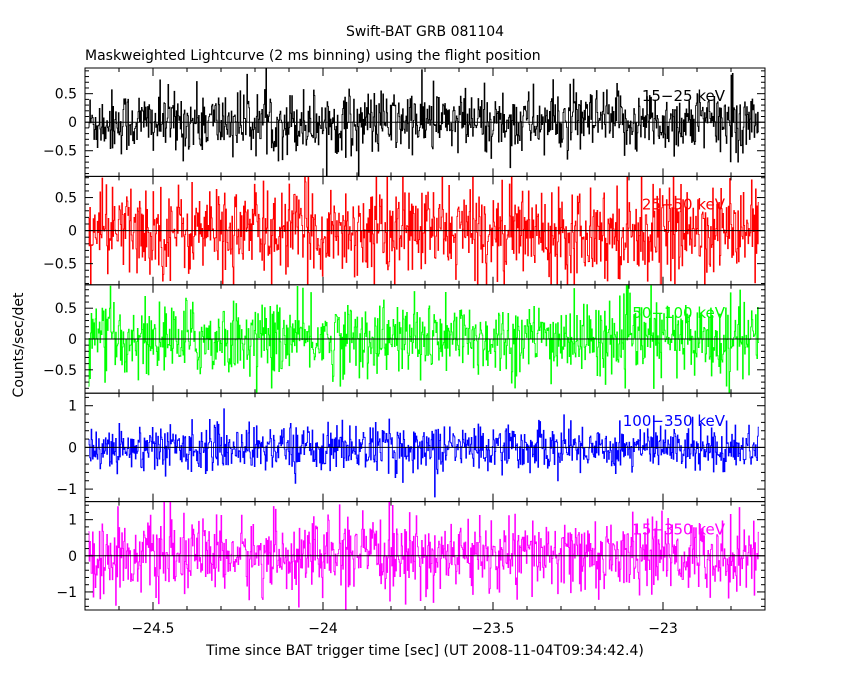 Image resolution: width=850 pixels, height=680 pixels. Describe the element at coordinates (678, 530) in the screenshot. I see `band-label: 15−350 keV` at that location.